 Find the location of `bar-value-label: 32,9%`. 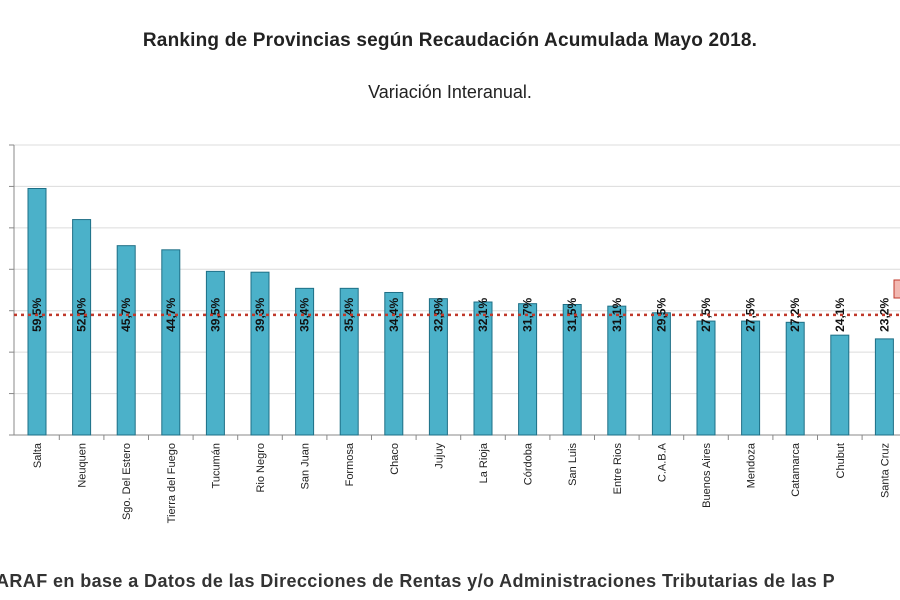

bar-value-label: 32,9% is located at coordinates (438, 315).